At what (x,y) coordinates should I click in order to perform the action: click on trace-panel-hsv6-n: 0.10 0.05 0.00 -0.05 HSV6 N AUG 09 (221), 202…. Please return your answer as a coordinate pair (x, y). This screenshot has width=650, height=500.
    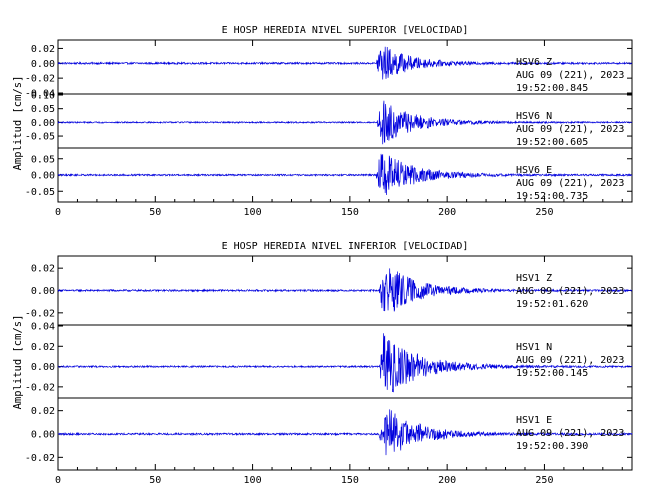
    Looking at the image, I should click on (329, 120).